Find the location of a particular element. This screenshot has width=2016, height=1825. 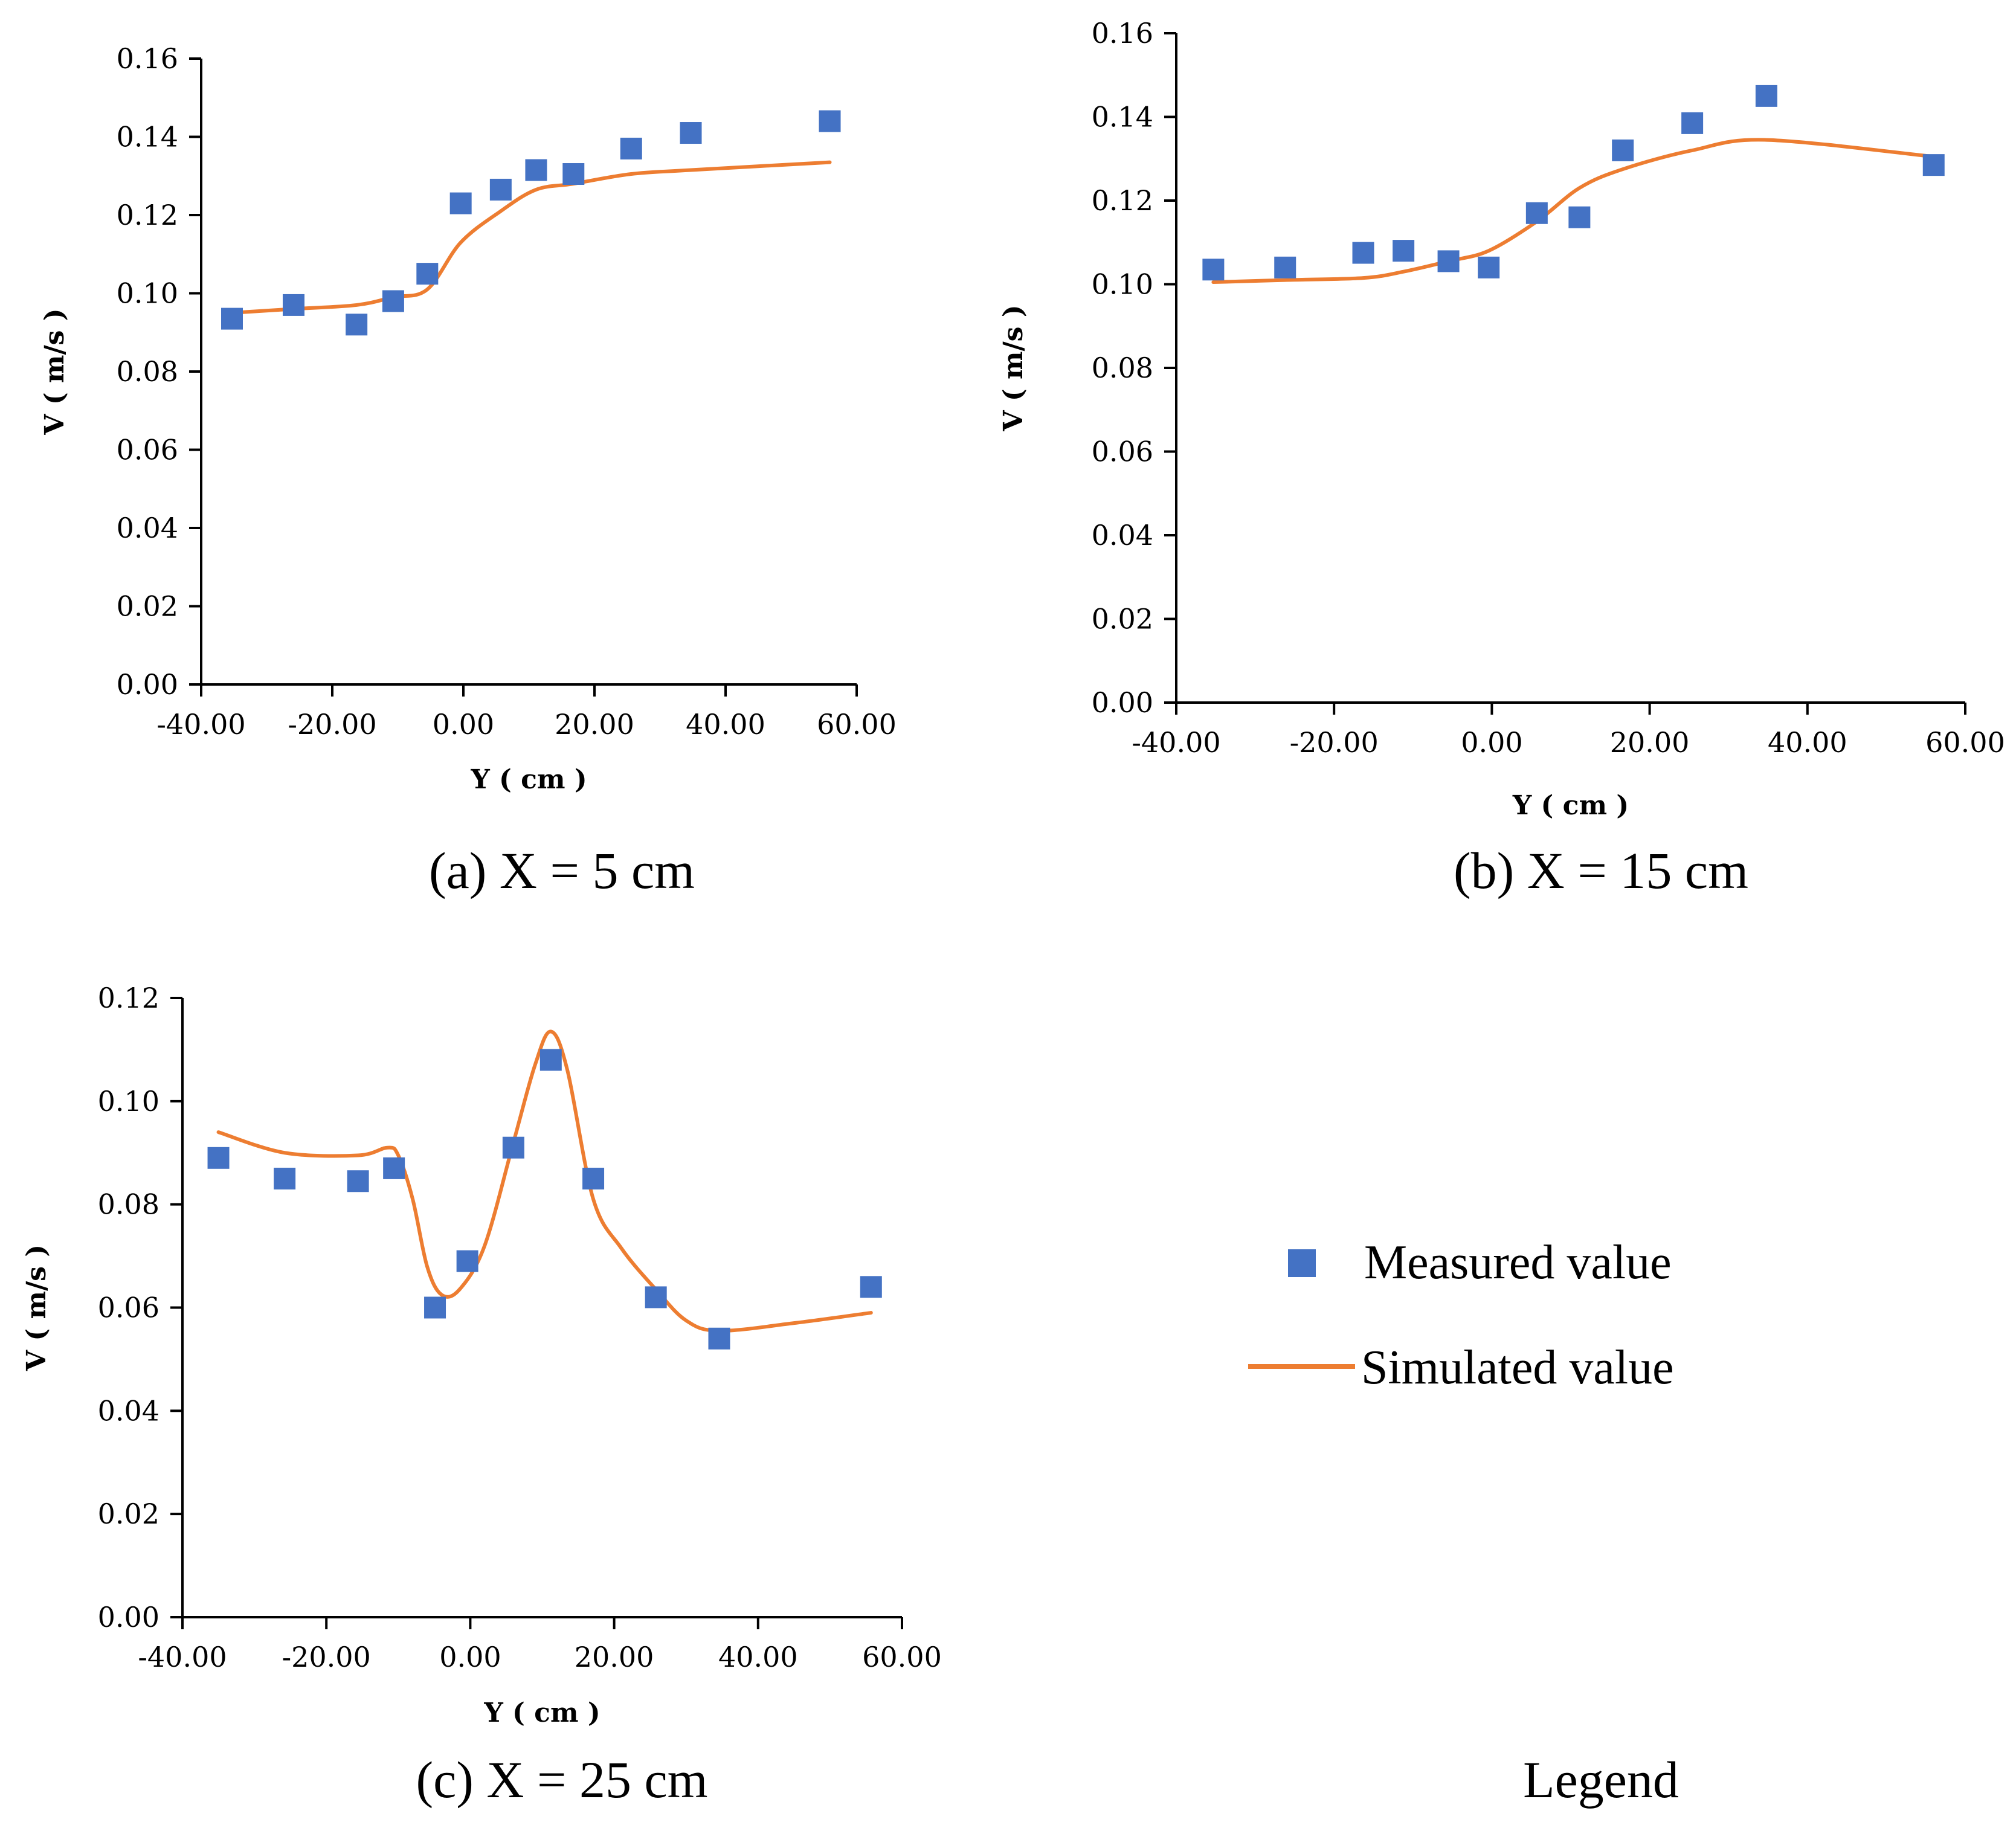

panel-caption: (c) X = 25 cm is located at coordinates (562, 1780).